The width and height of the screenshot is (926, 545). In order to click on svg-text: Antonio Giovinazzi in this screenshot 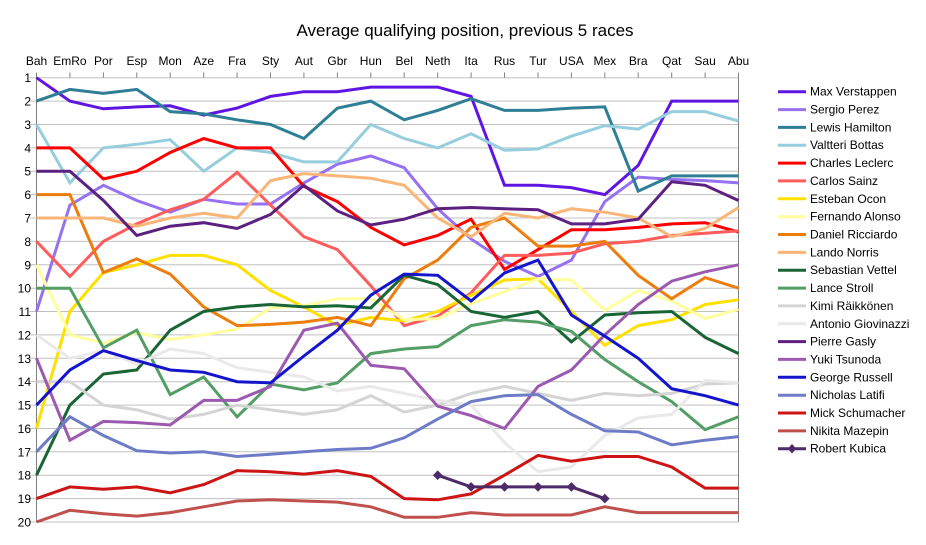, I will do `click(859, 324)`.